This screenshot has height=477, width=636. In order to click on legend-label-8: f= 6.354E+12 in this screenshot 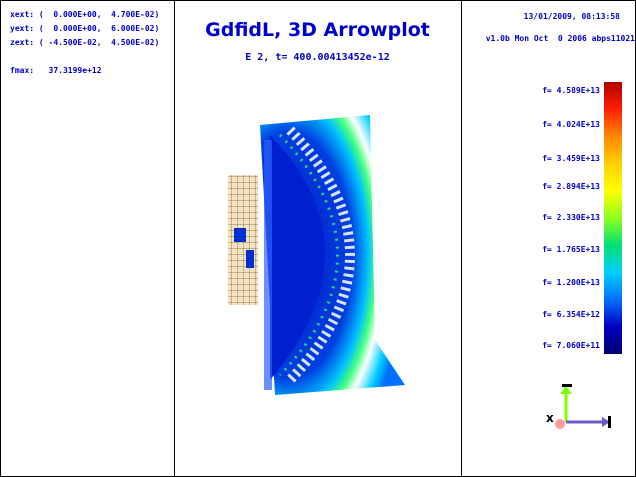, I will do `click(571, 314)`.